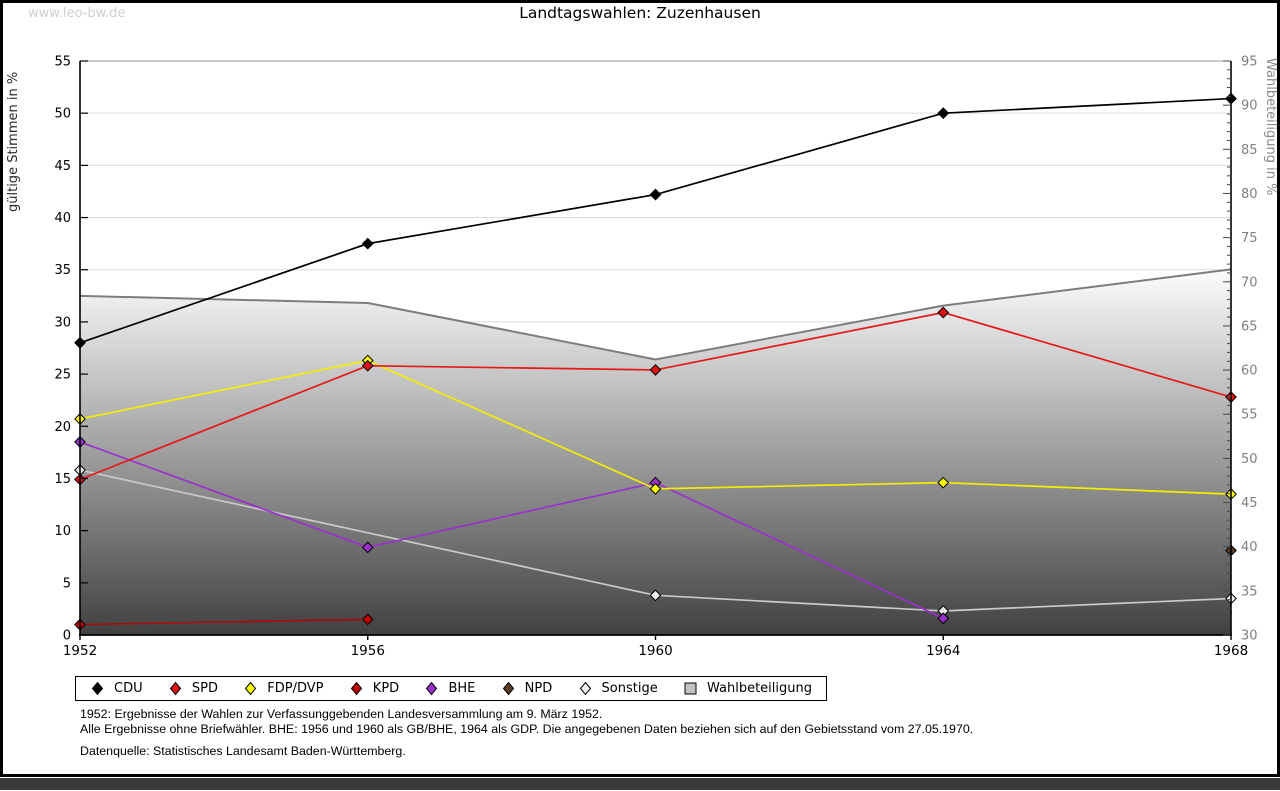 This screenshot has width=1280, height=791. I want to click on svg-text: 15, so click(62, 479).